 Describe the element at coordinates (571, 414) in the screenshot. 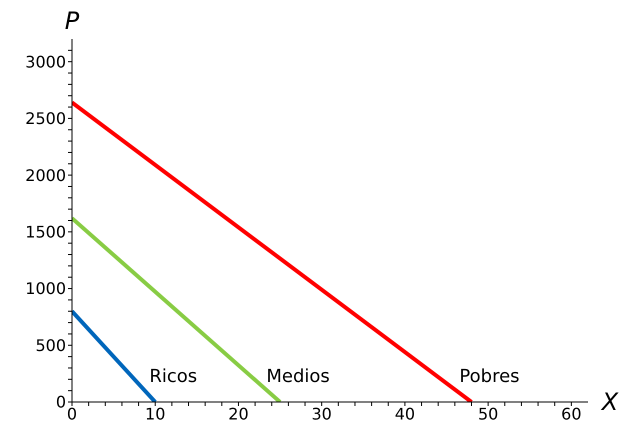

I see `x-tick-label: 60` at that location.